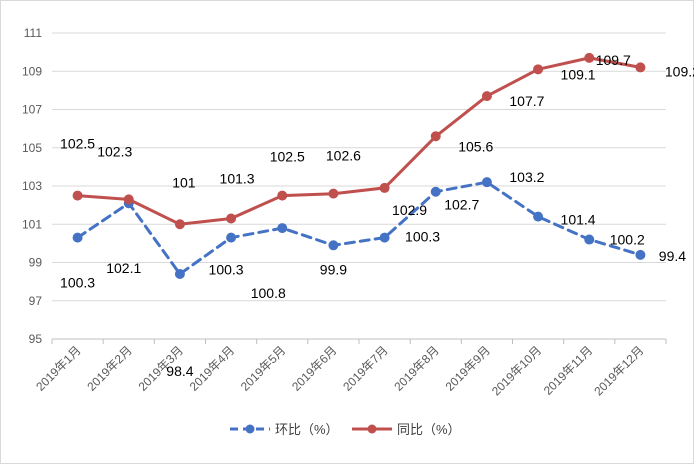 The width and height of the screenshot is (694, 464). I want to click on data-label: 102.3, so click(114, 151).